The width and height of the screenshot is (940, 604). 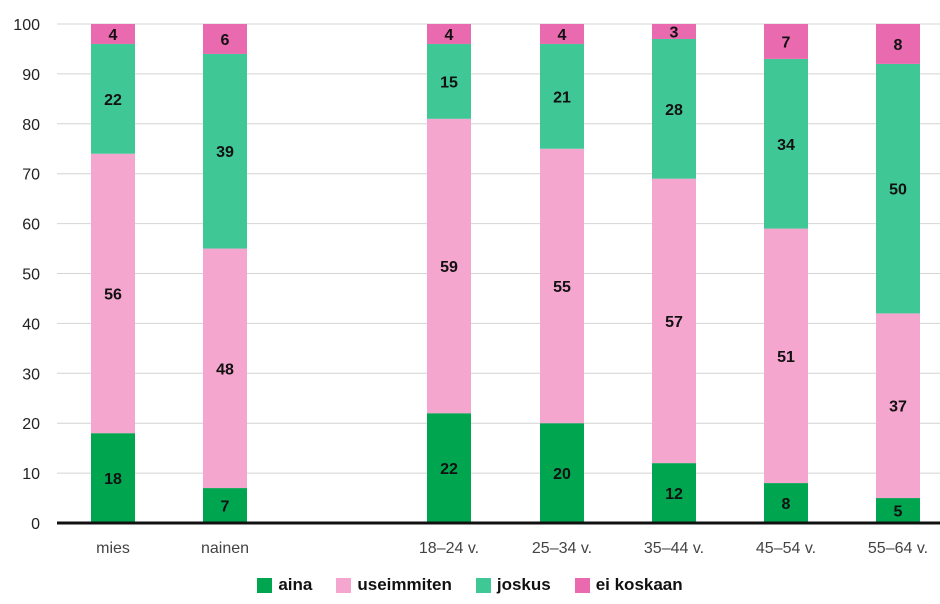 What do you see at coordinates (674, 548) in the screenshot?
I see `x-tick-label: 35–44 v.` at bounding box center [674, 548].